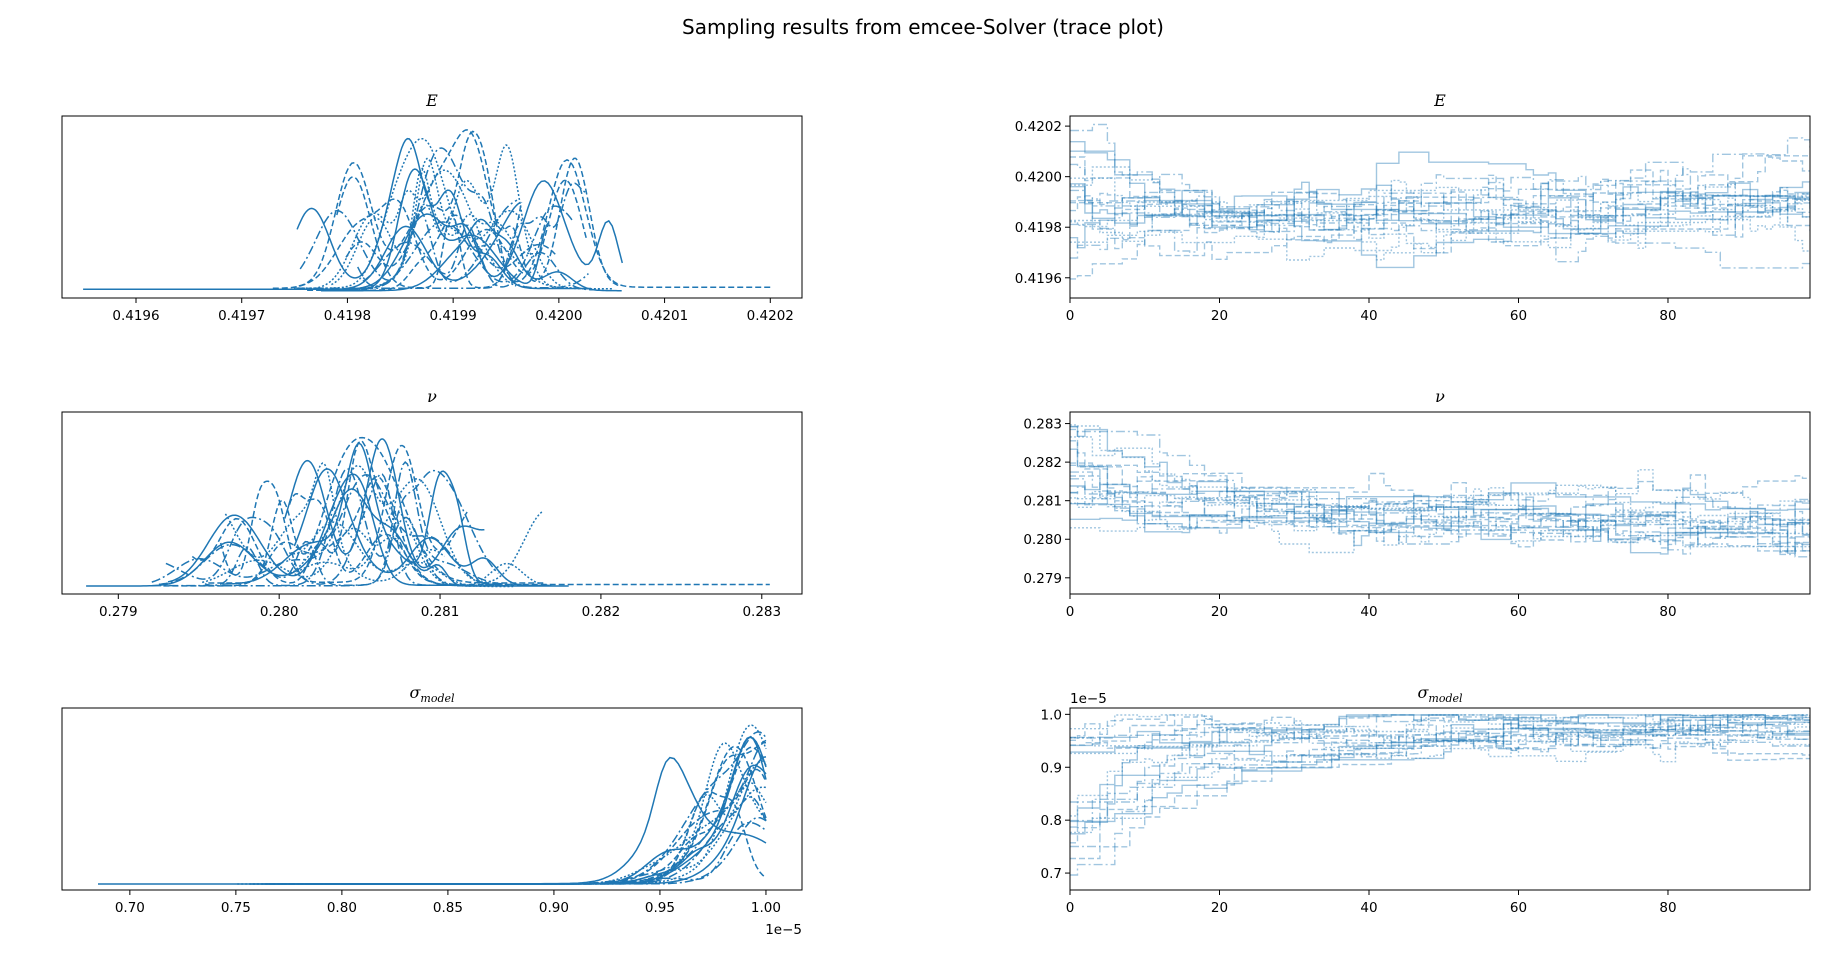  Describe the element at coordinates (1038, 228) in the screenshot. I see `y-tick-label: 0.4198` at that location.